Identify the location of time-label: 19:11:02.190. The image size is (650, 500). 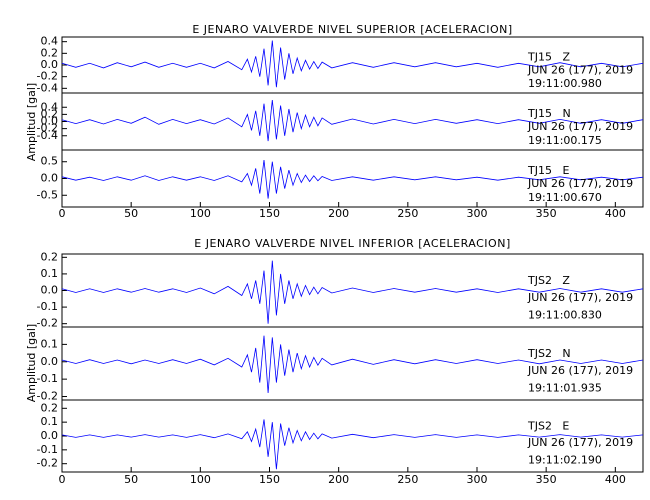
(565, 459).